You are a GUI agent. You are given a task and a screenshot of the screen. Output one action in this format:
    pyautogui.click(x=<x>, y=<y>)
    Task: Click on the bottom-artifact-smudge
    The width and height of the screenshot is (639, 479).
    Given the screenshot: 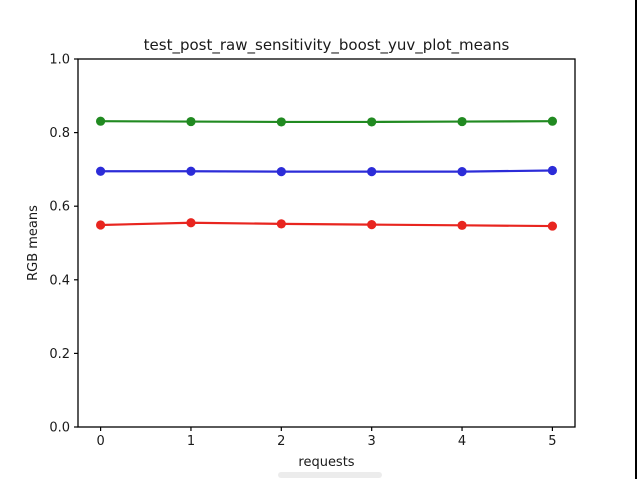 What is the action you would take?
    pyautogui.click(x=330, y=475)
    